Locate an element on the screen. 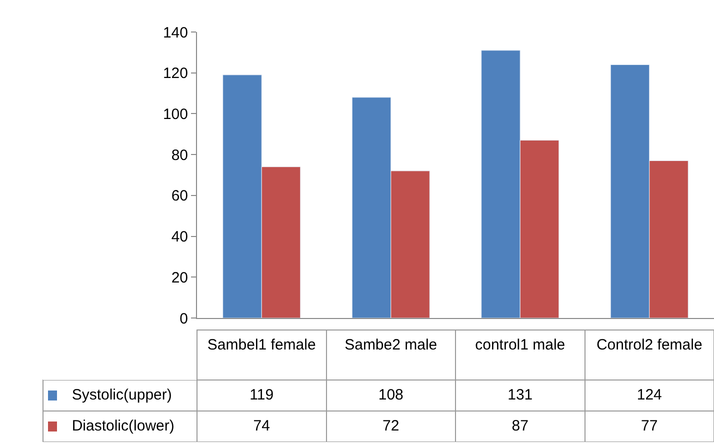 This screenshot has height=443, width=714. x-tick-label: Sambel1 female is located at coordinates (261, 345).